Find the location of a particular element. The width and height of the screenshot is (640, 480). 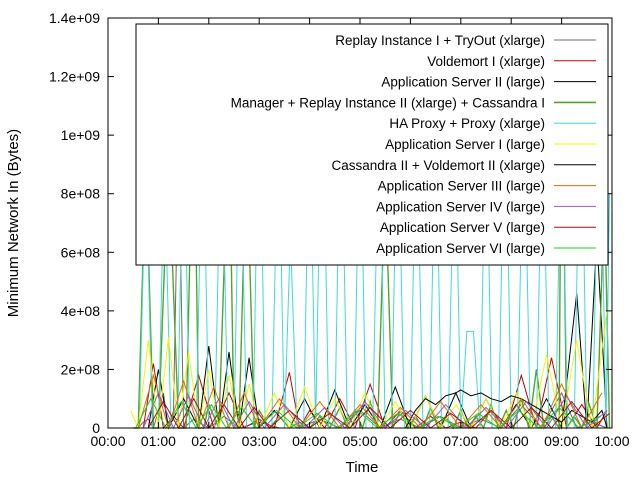

legend-label-1: Replay Instance I + TryOut (xlarge) is located at coordinates (440, 40).